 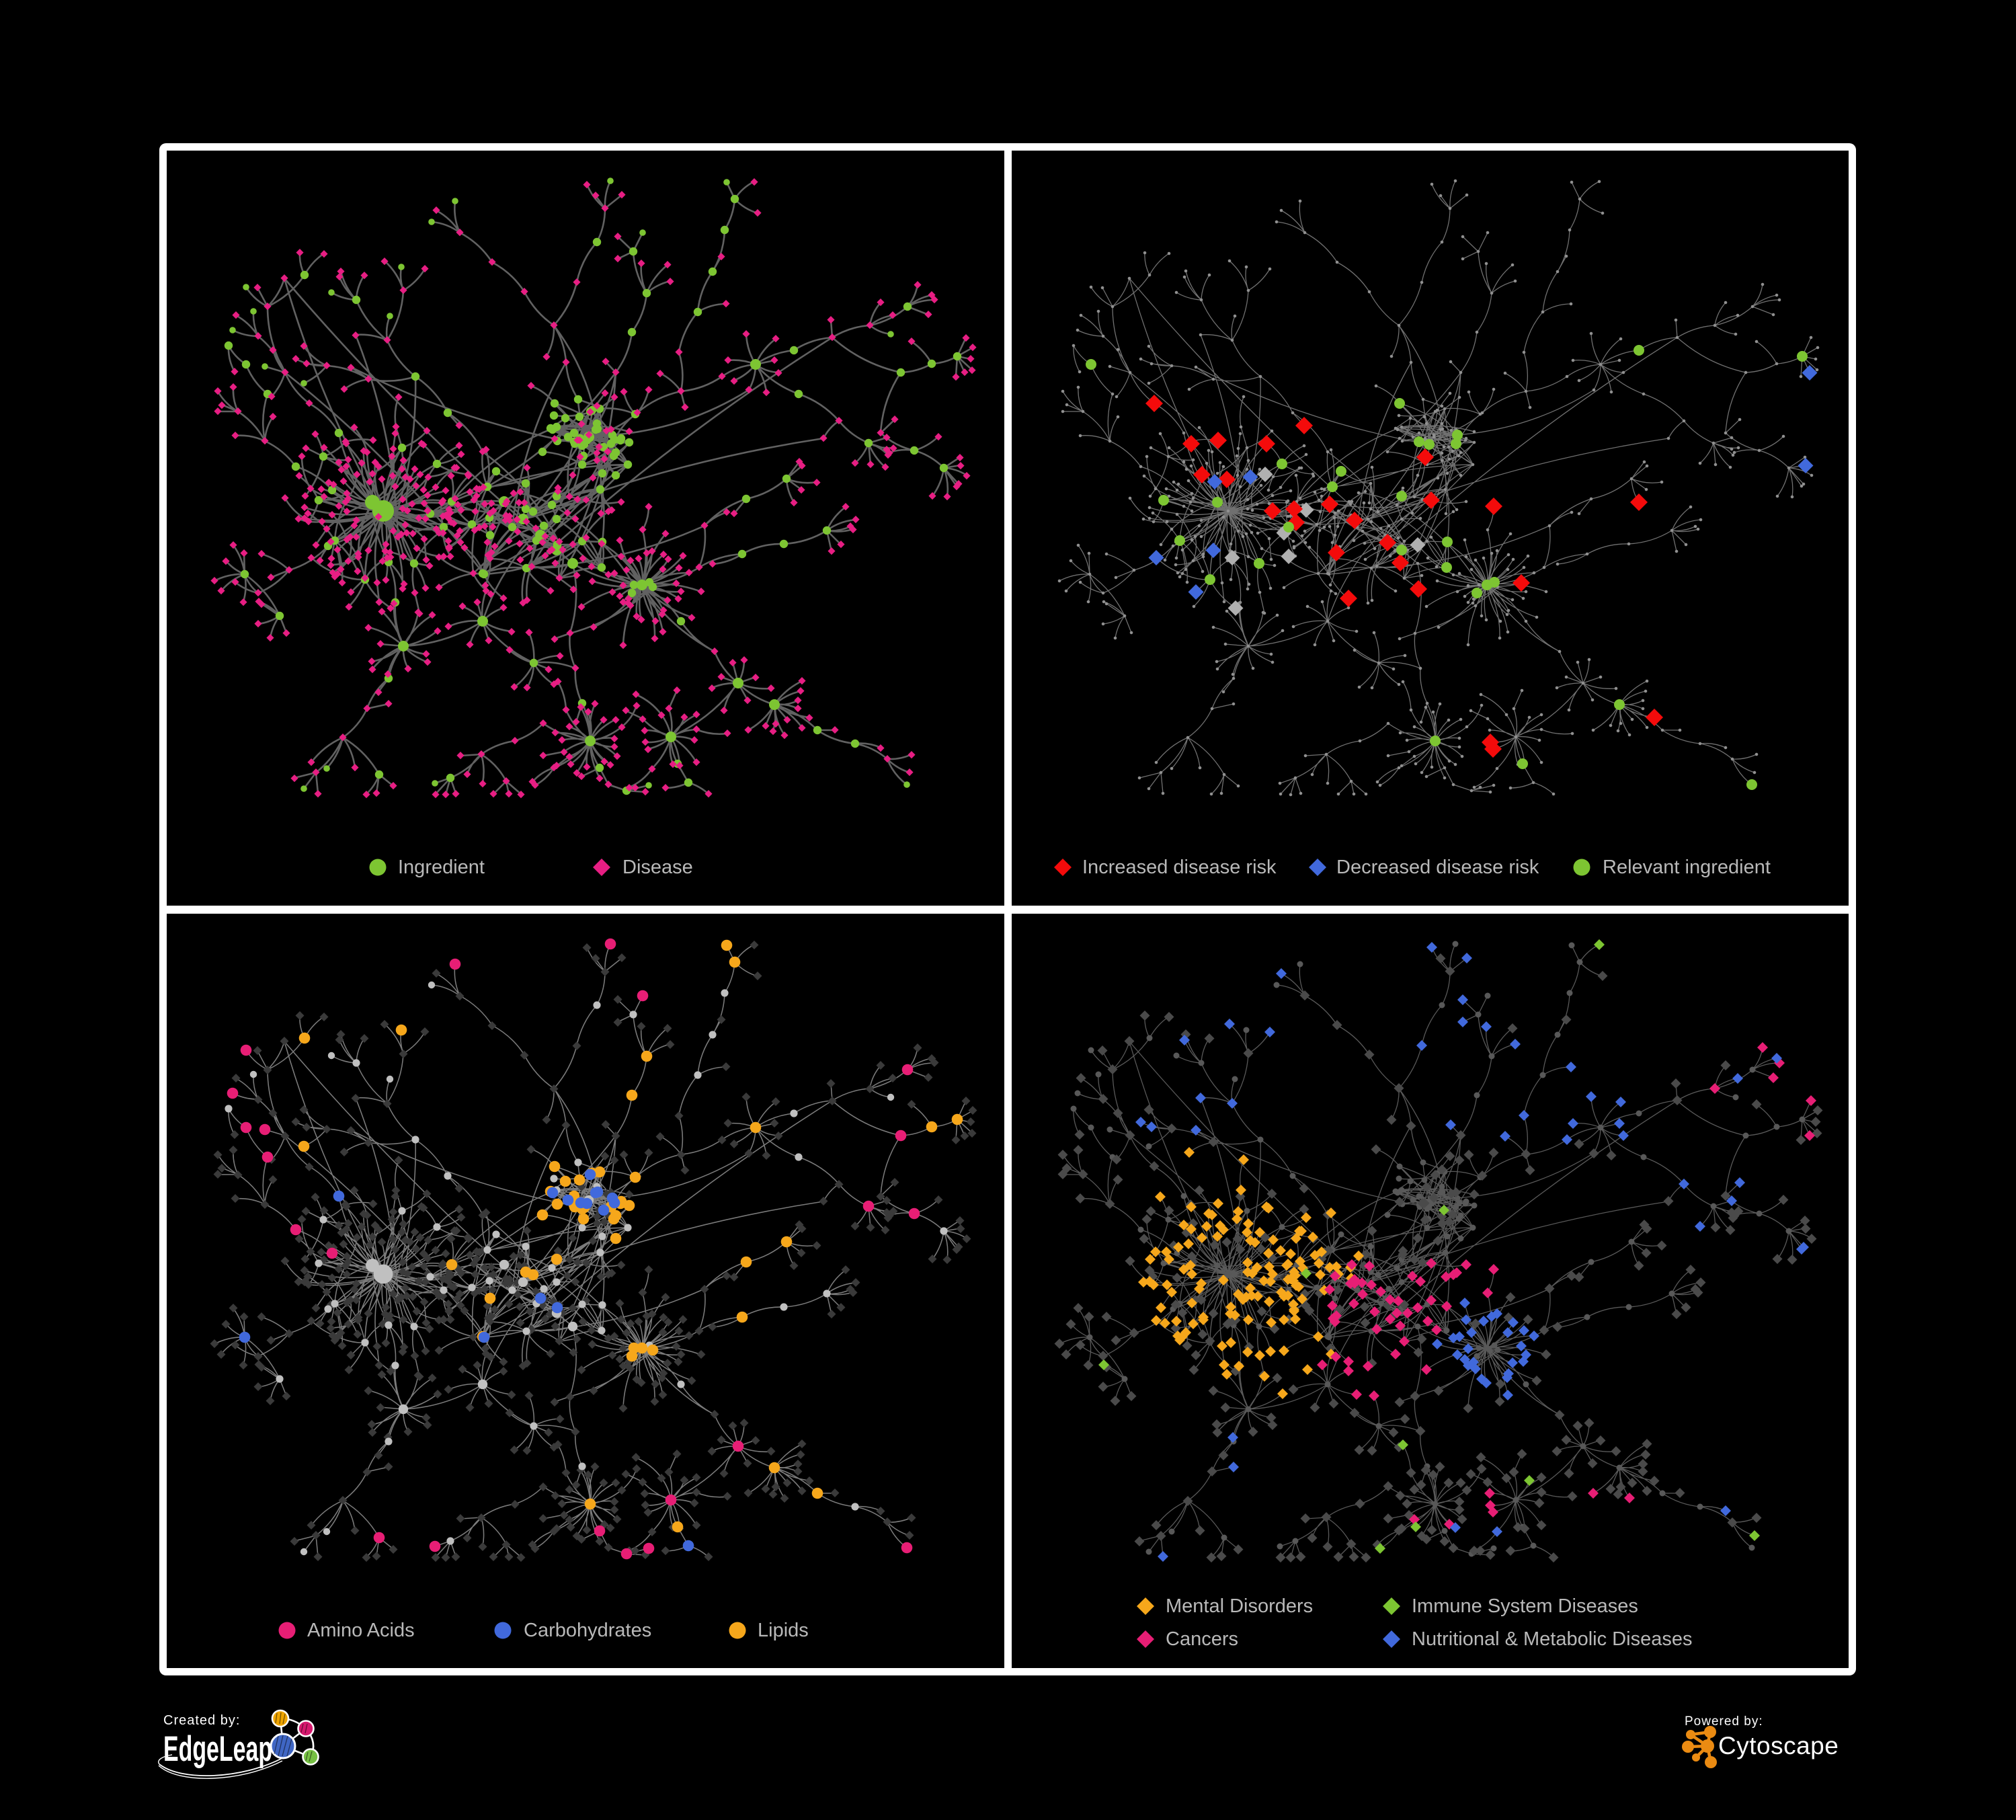 What do you see at coordinates (217, 1749) in the screenshot?
I see `svg-text: EdgeLeap` at bounding box center [217, 1749].